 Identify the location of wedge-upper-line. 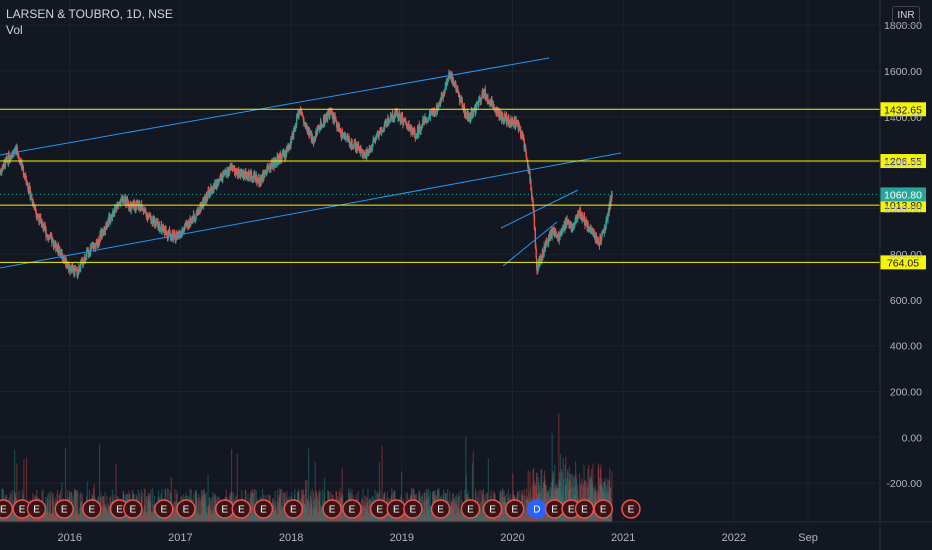
(539, 209).